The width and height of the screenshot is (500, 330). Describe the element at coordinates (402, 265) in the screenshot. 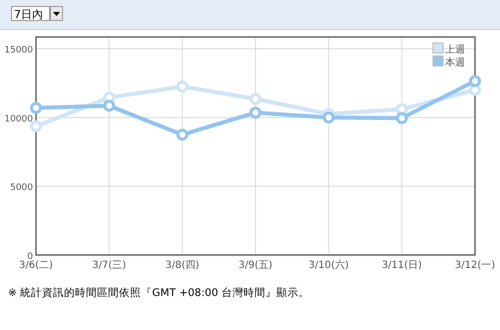

I see `x-tick-label: 3/11(日)` at that location.